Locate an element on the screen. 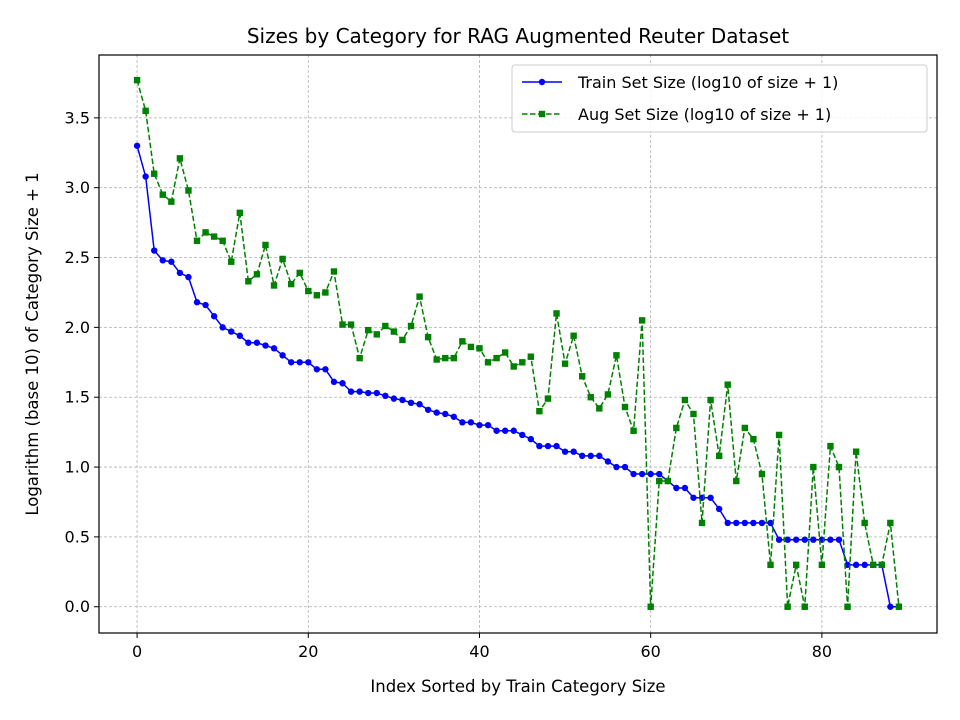  x-tick-label: 0 is located at coordinates (137, 651).